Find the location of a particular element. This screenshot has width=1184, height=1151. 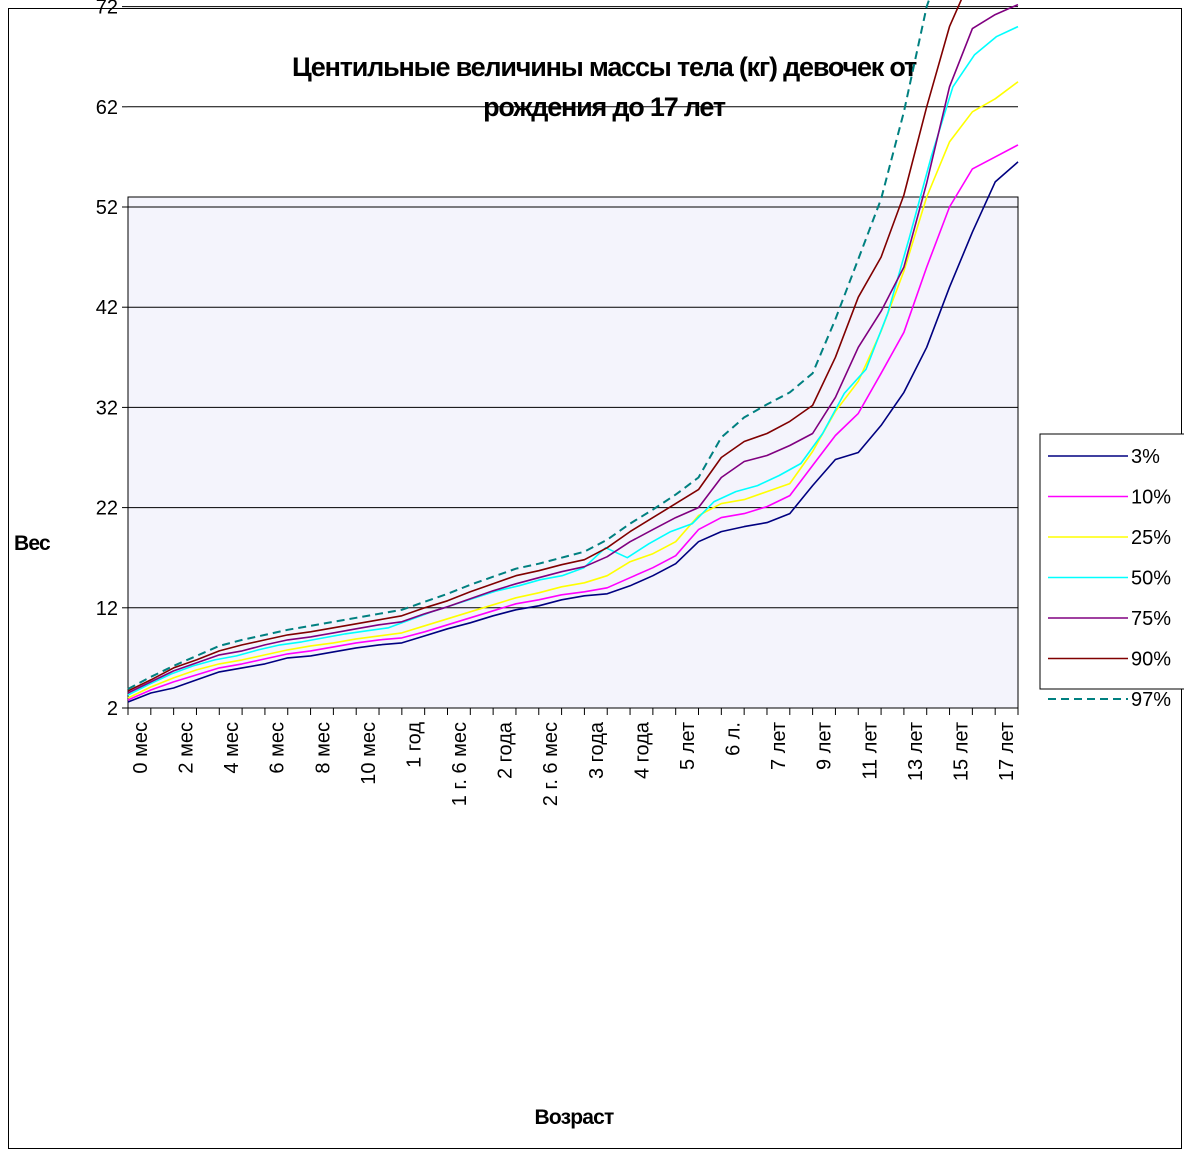

legend: 3% 10% 25% 50% 75% 90% 97% is located at coordinates (1111, 572).